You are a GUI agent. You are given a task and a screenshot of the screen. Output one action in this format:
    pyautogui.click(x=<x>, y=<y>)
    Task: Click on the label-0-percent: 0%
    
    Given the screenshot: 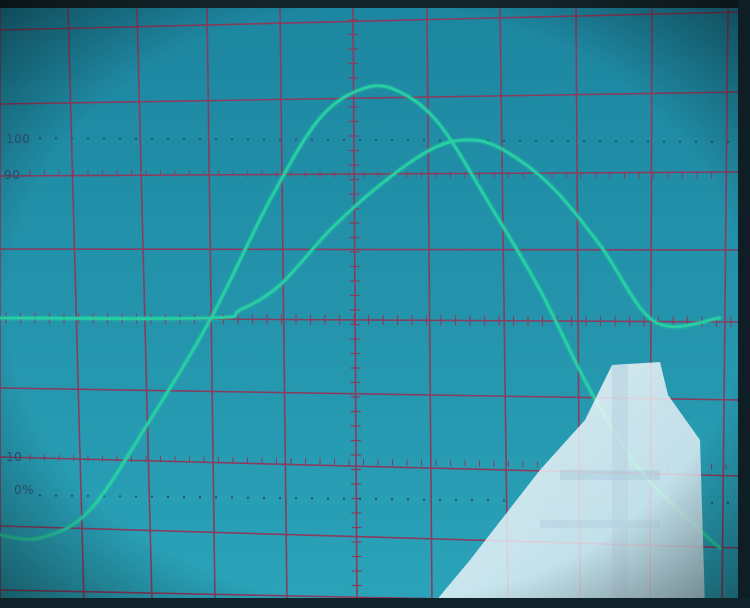 What is the action you would take?
    pyautogui.click(x=24, y=490)
    